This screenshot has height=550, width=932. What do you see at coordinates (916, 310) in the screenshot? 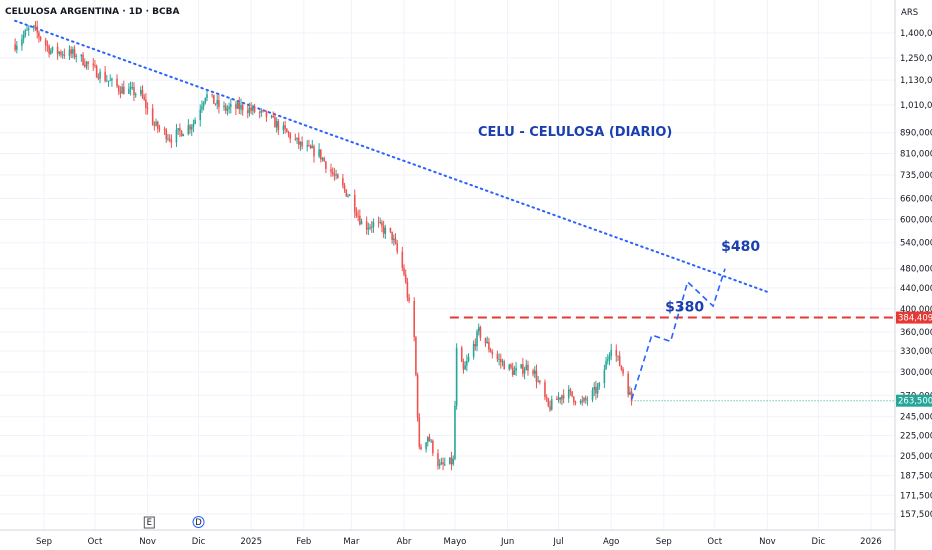
I see `y-tick-label: 400,000` at bounding box center [916, 310].